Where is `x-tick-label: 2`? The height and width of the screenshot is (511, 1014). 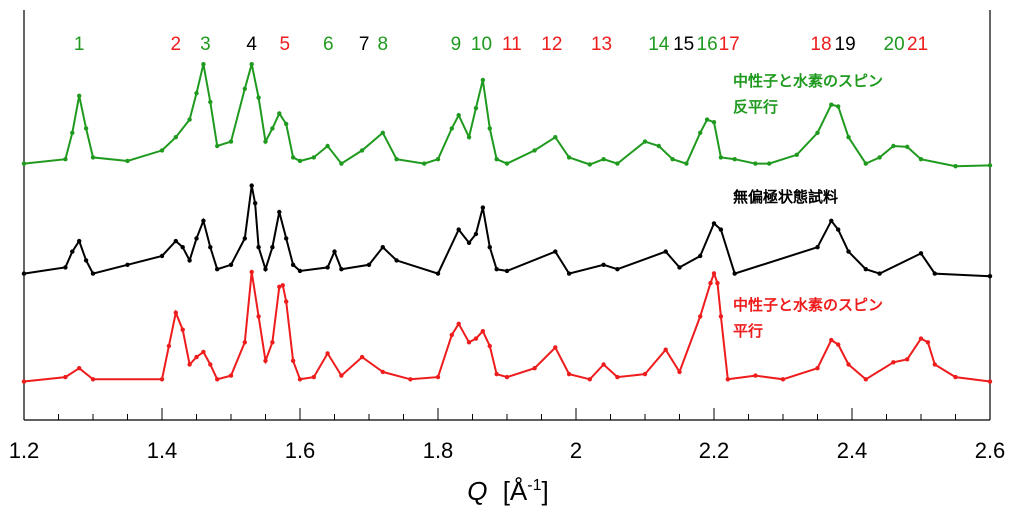
x-tick-label: 2 is located at coordinates (576, 450).